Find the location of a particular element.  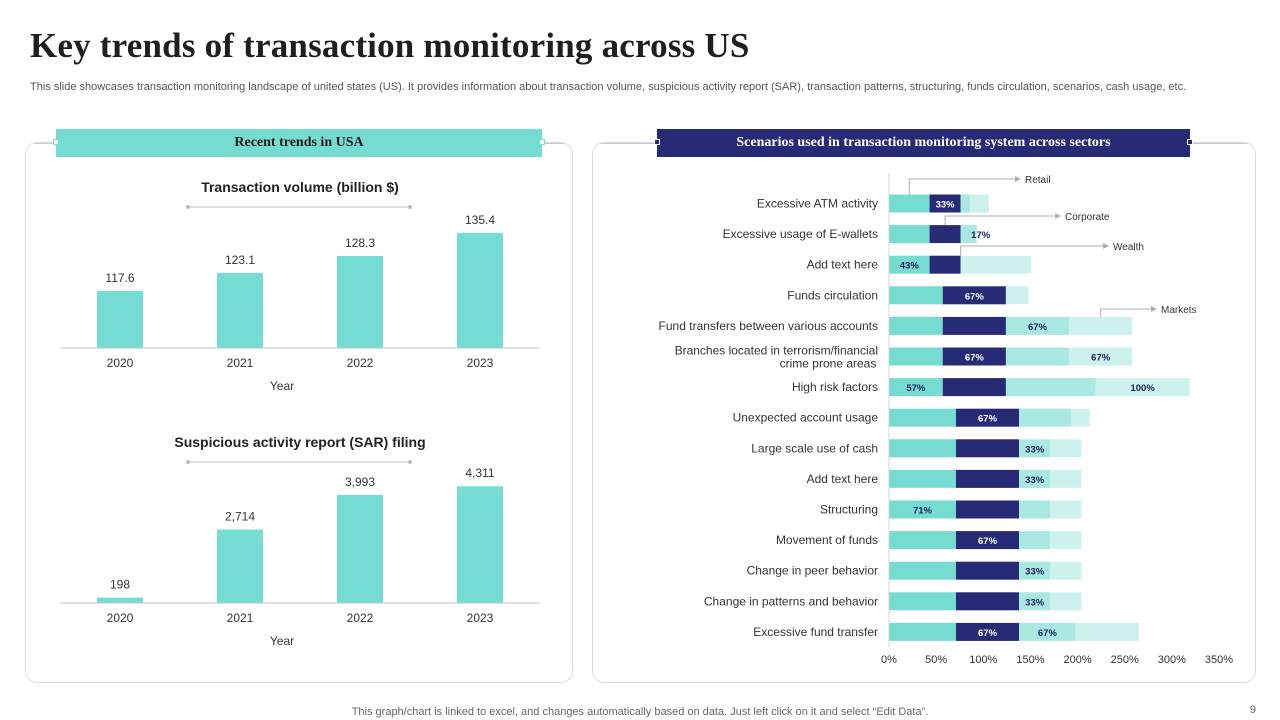

scenario-data-label: 57% is located at coordinates (916, 388).